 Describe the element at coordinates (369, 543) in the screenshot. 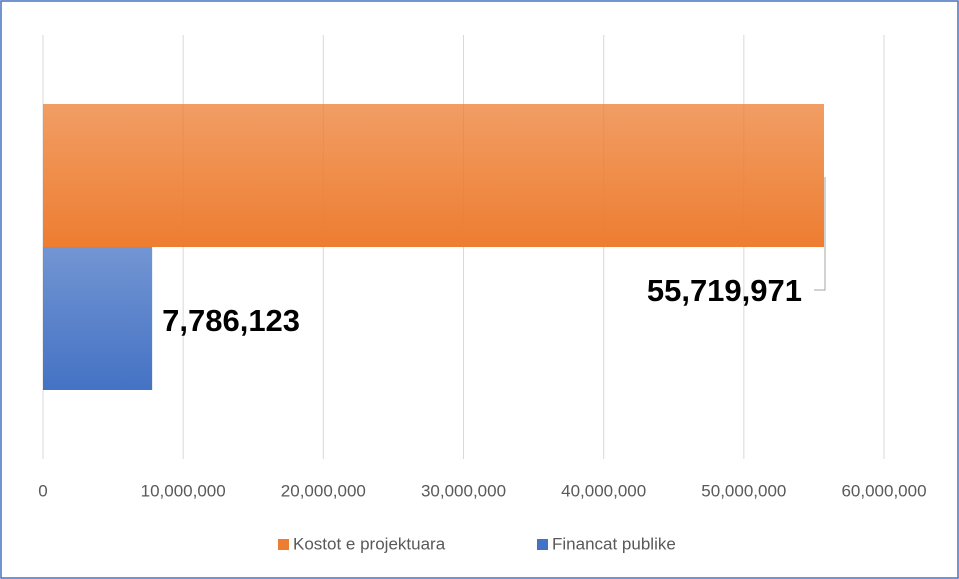

I see `legend-label: Kostot e projektuara` at that location.